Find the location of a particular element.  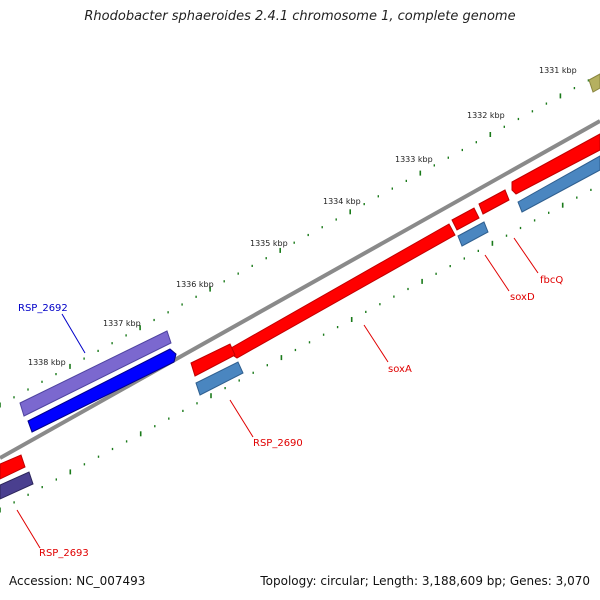

scale-label-1334: 1334 kbp is located at coordinates (342, 201).